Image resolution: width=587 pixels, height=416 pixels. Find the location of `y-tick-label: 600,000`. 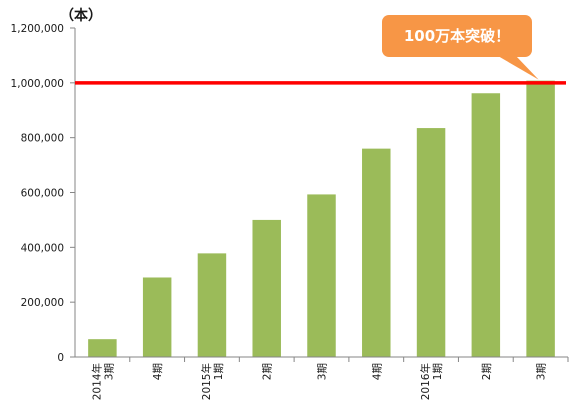

y-tick-label: 600,000 is located at coordinates (42, 194).